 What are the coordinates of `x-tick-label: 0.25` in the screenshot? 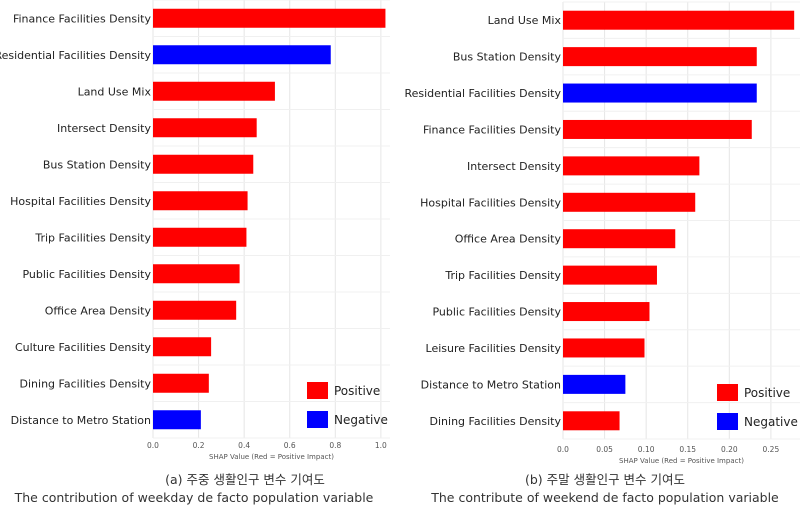 It's located at (771, 449).